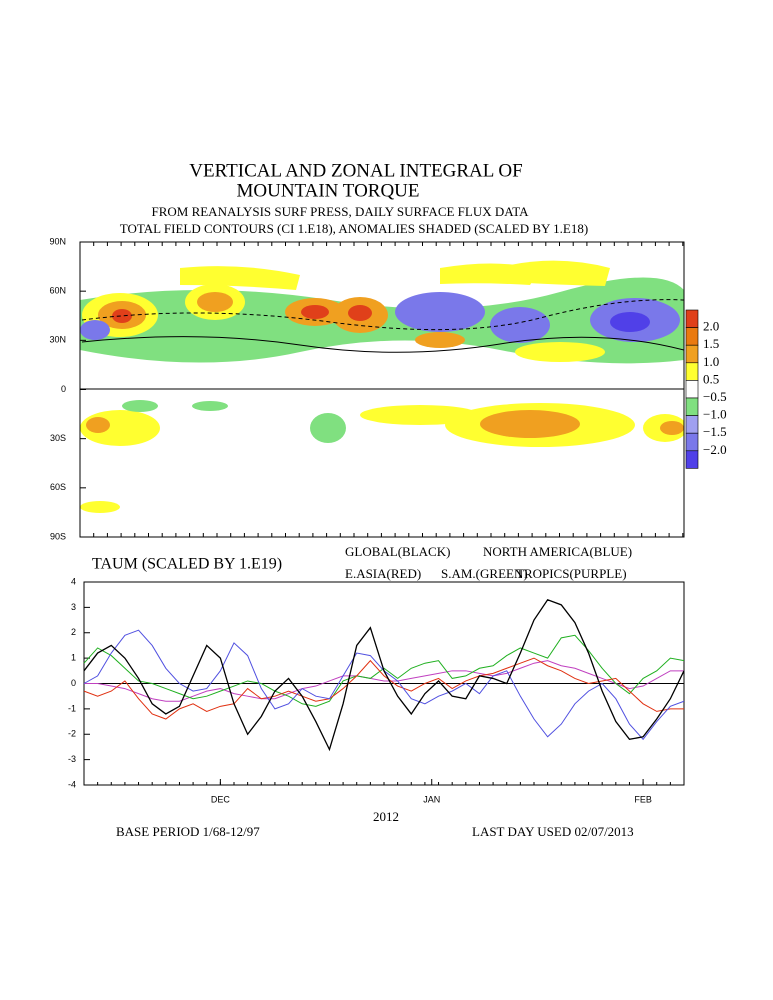 The width and height of the screenshot is (773, 1000). Describe the element at coordinates (57, 291) in the screenshot. I see `lat-label: 60N` at that location.